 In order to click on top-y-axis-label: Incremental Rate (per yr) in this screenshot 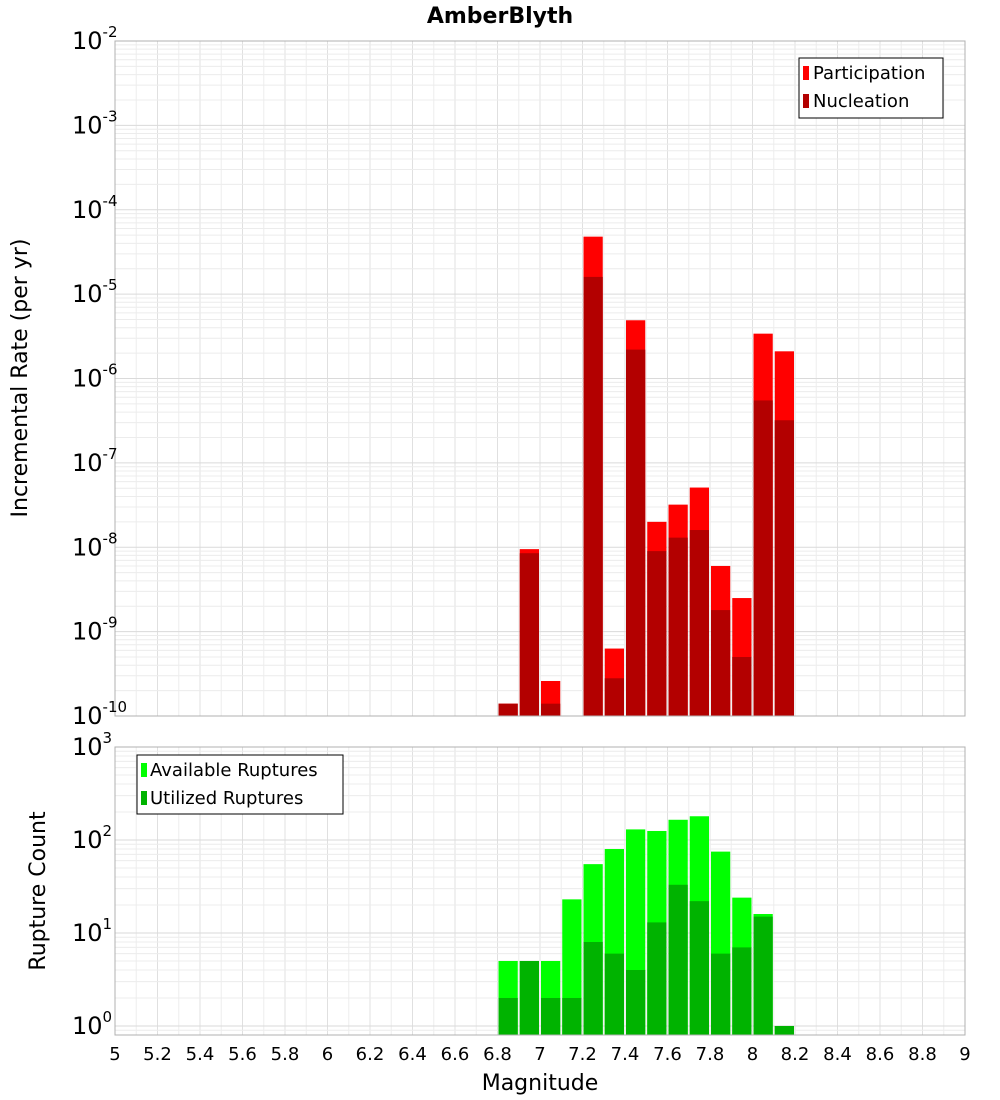, I will do `click(20, 378)`.